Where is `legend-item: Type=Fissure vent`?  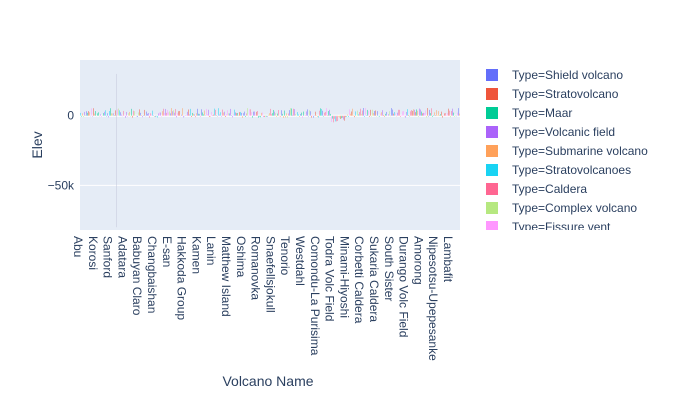 legend-item: Type=Fissure vent is located at coordinates (548, 227).